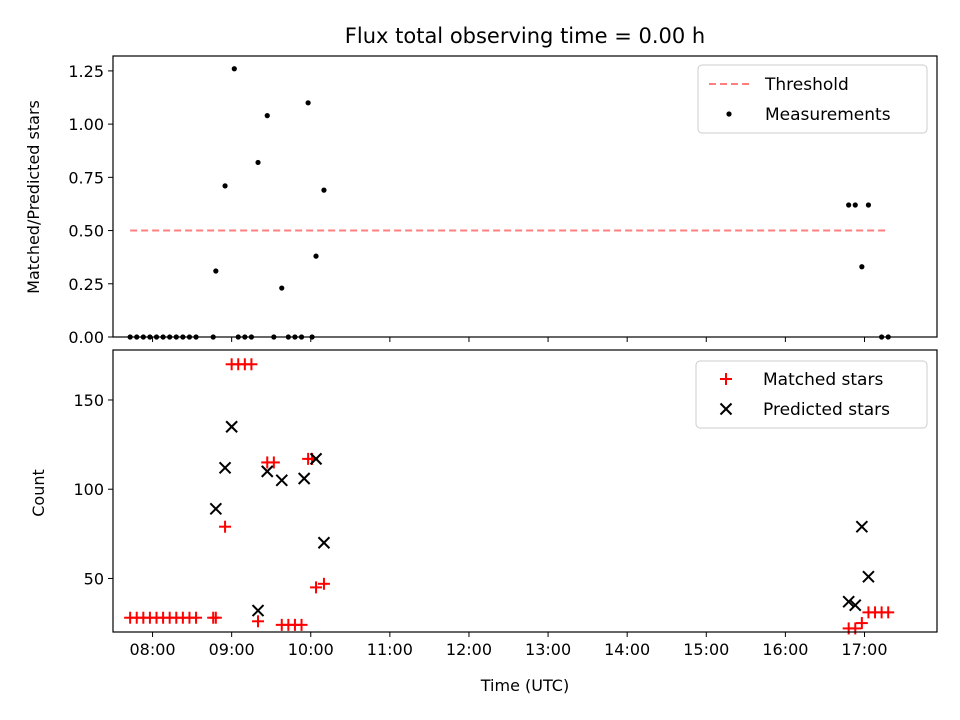 Image resolution: width=960 pixels, height=720 pixels. What do you see at coordinates (33, 197) in the screenshot?
I see `top-y-axis-label: Matched/Predicted stars` at bounding box center [33, 197].